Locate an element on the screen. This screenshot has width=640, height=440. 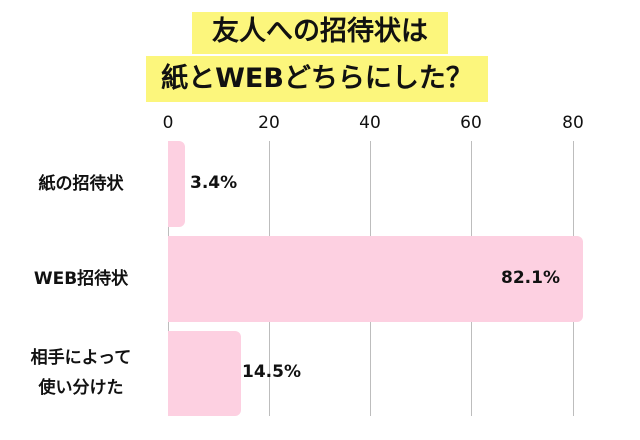
chart-title-line-2: 紙とWEBどちらにした？ is located at coordinates (317, 79).